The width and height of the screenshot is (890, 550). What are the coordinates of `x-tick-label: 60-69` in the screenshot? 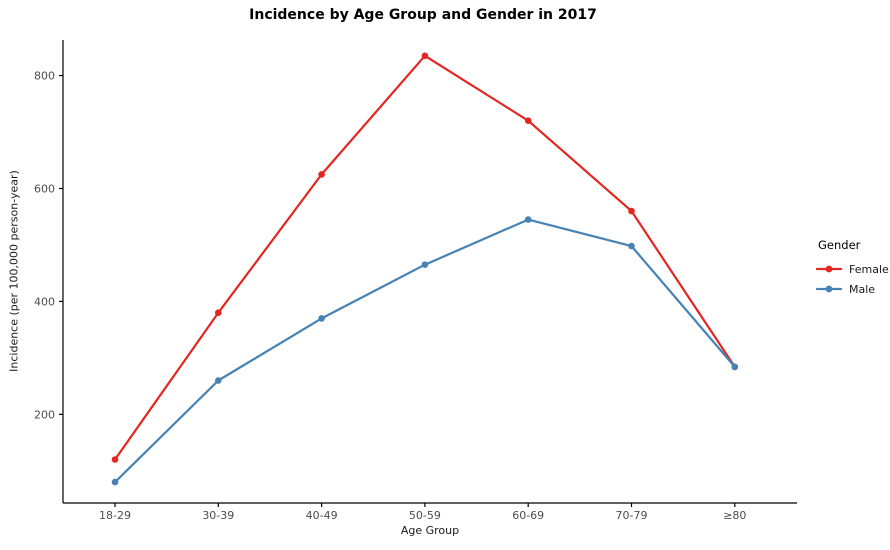 It's located at (528, 515).